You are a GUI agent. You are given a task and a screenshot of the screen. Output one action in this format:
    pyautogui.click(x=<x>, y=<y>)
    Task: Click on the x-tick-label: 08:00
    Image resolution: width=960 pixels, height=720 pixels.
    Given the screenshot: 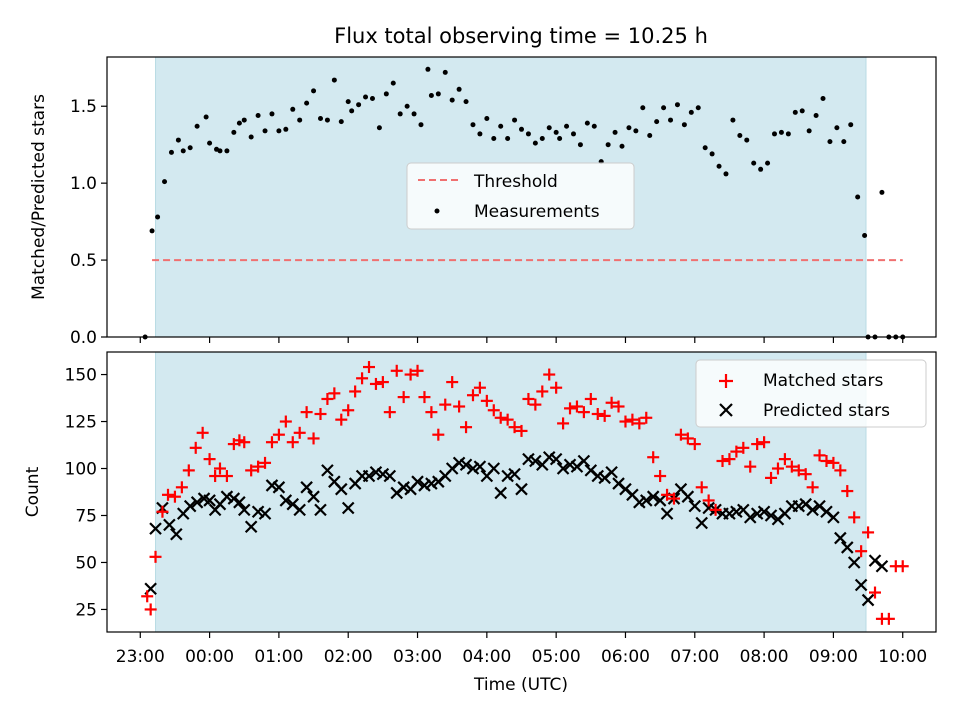 What is the action you would take?
    pyautogui.click(x=764, y=657)
    